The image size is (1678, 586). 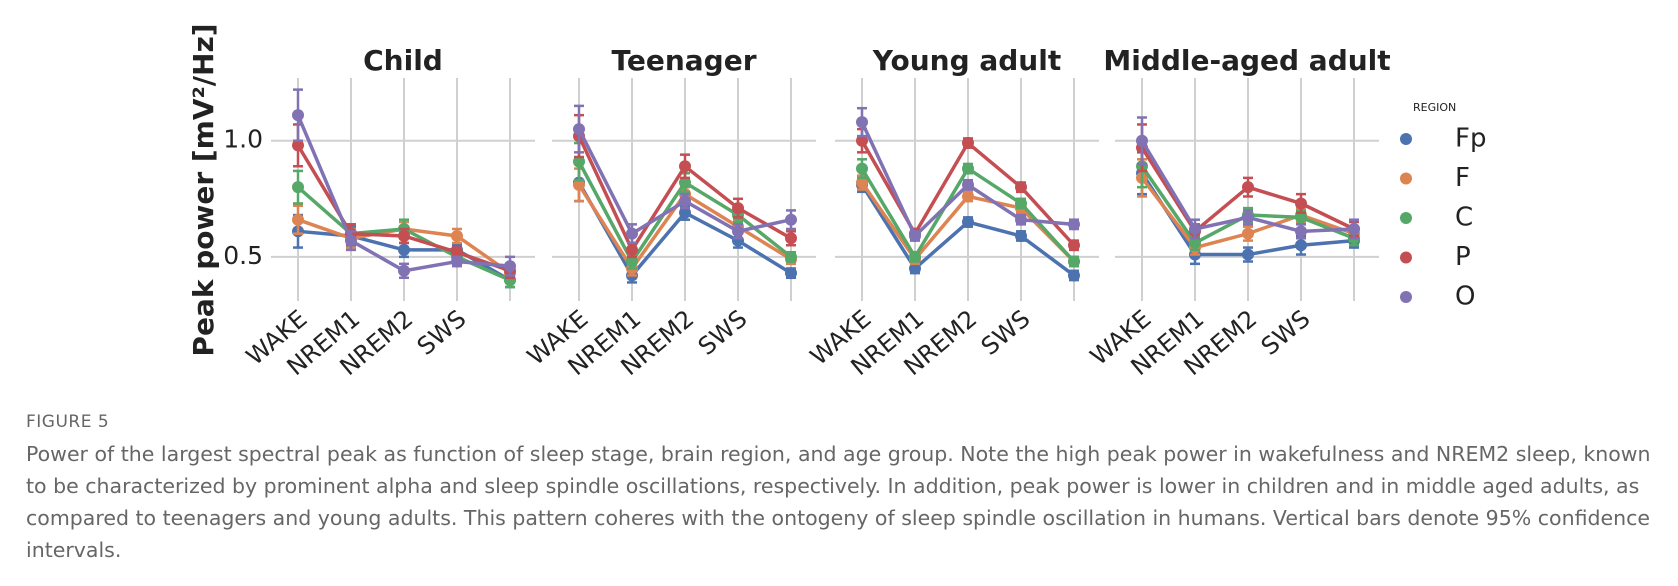 What do you see at coordinates (966, 60) in the screenshot?
I see `panel-title: Young adult` at bounding box center [966, 60].